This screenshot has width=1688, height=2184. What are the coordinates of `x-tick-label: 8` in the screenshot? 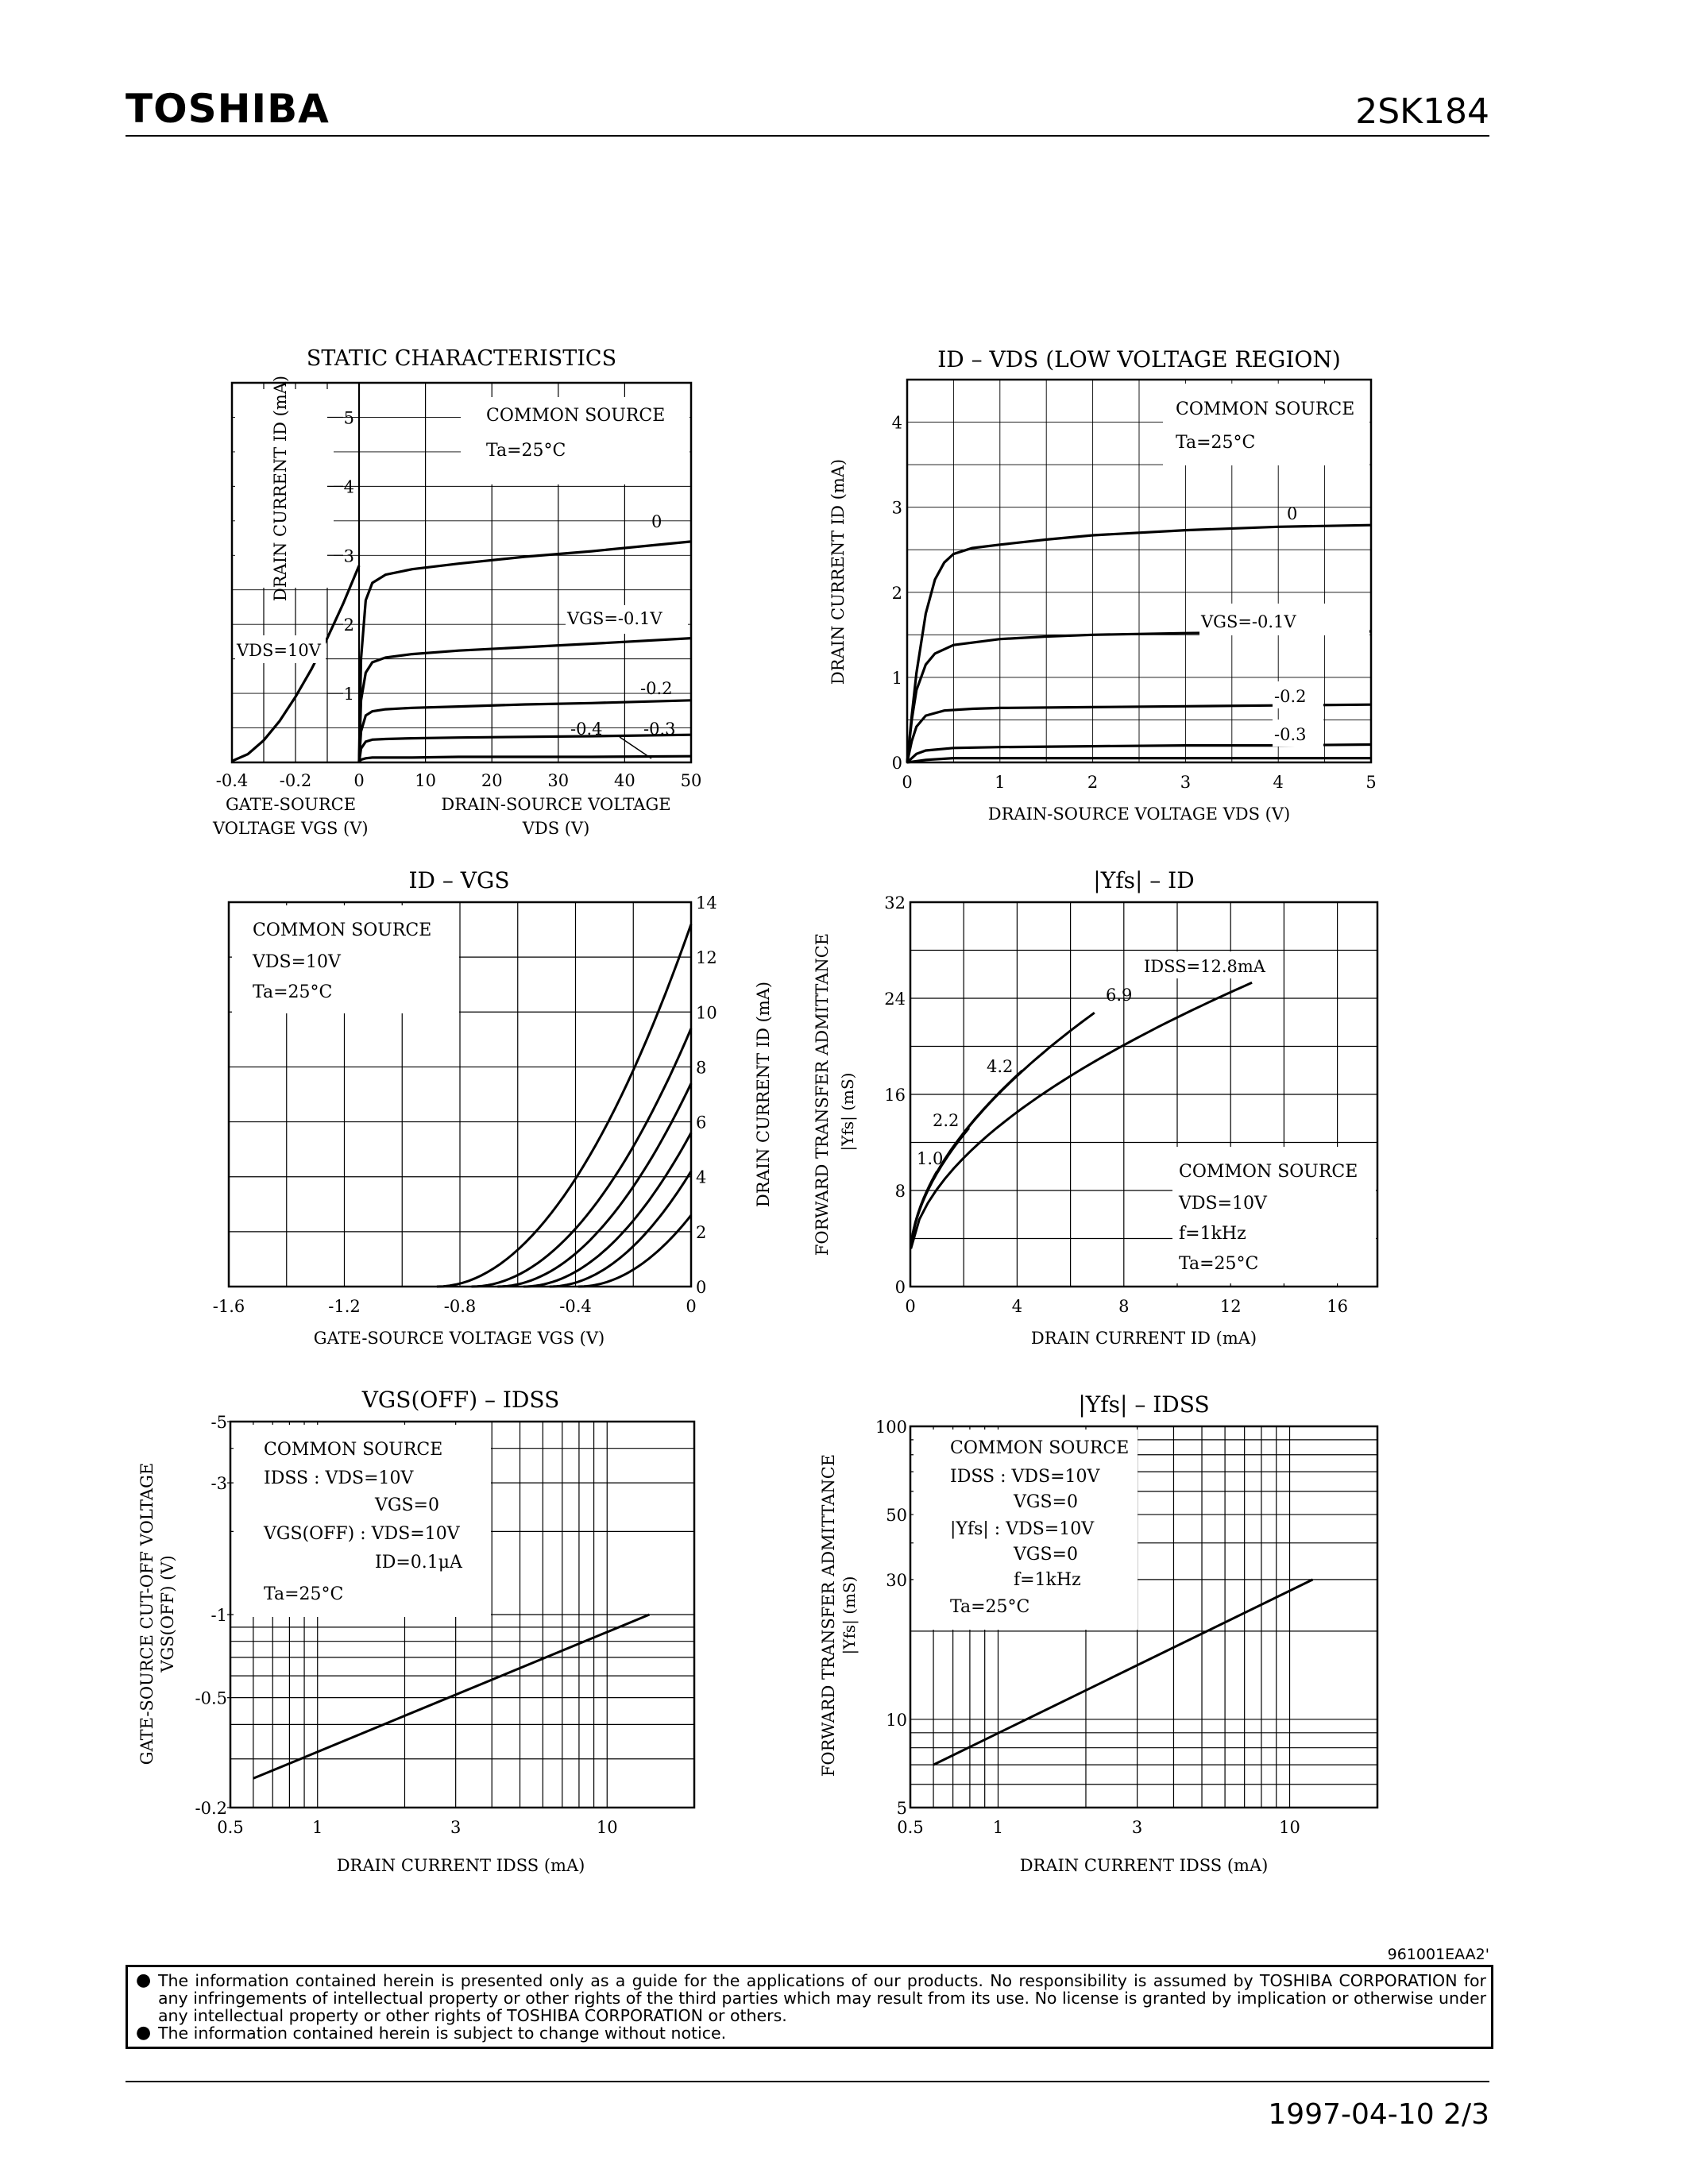 It's located at (1124, 1306).